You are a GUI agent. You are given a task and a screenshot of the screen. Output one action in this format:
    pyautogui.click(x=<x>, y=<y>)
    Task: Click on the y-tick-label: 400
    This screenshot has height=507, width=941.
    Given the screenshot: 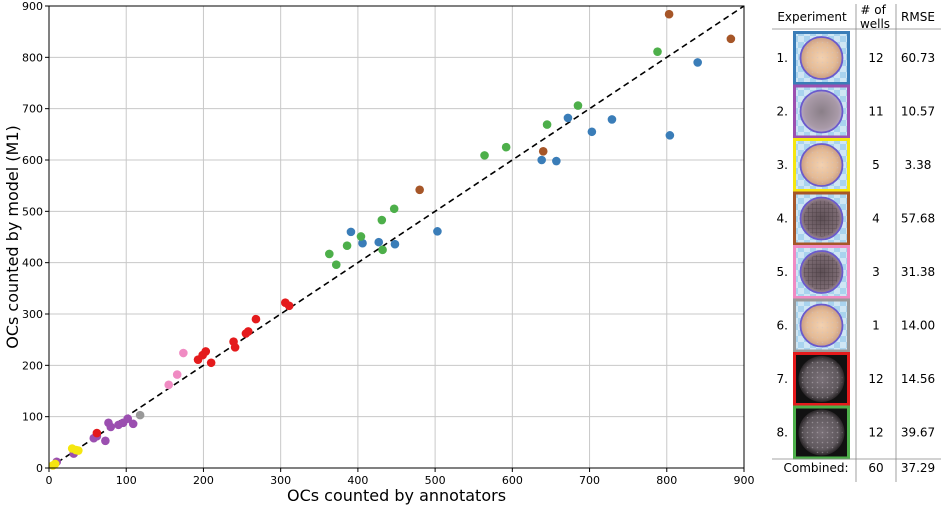 What is the action you would take?
    pyautogui.click(x=32, y=263)
    